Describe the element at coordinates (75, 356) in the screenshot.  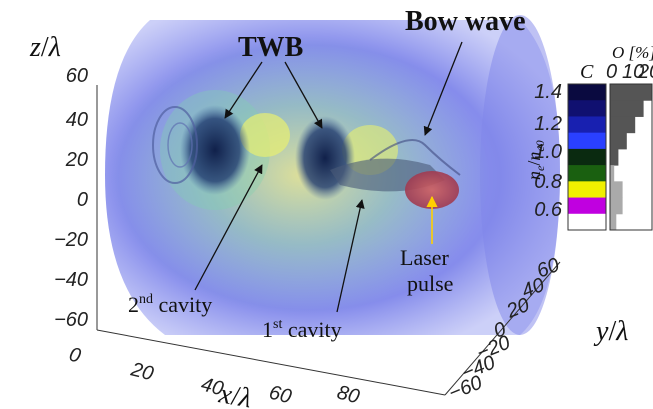
I see `x-tick: 0` at that location.